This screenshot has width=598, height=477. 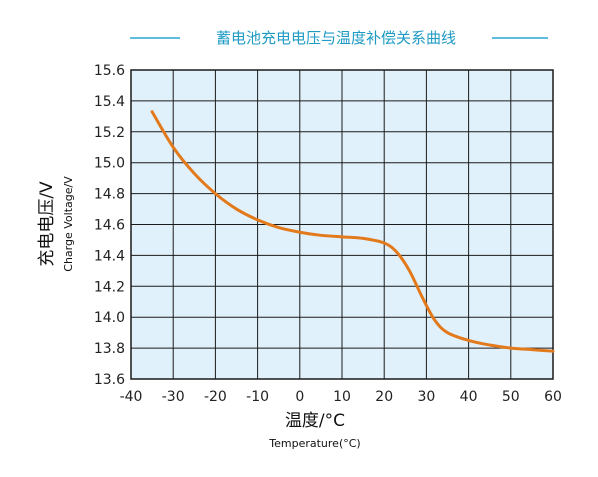 I want to click on y-axis-sublabel: Charge Voltage/V, so click(x=68, y=224).